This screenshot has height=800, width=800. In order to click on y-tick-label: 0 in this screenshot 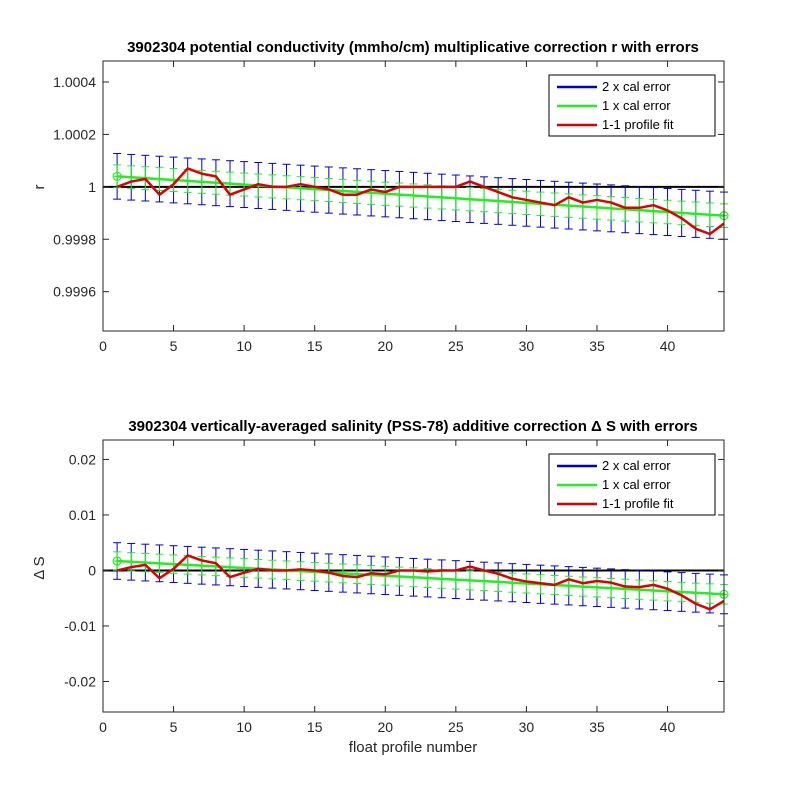, I will do `click(92, 570)`.